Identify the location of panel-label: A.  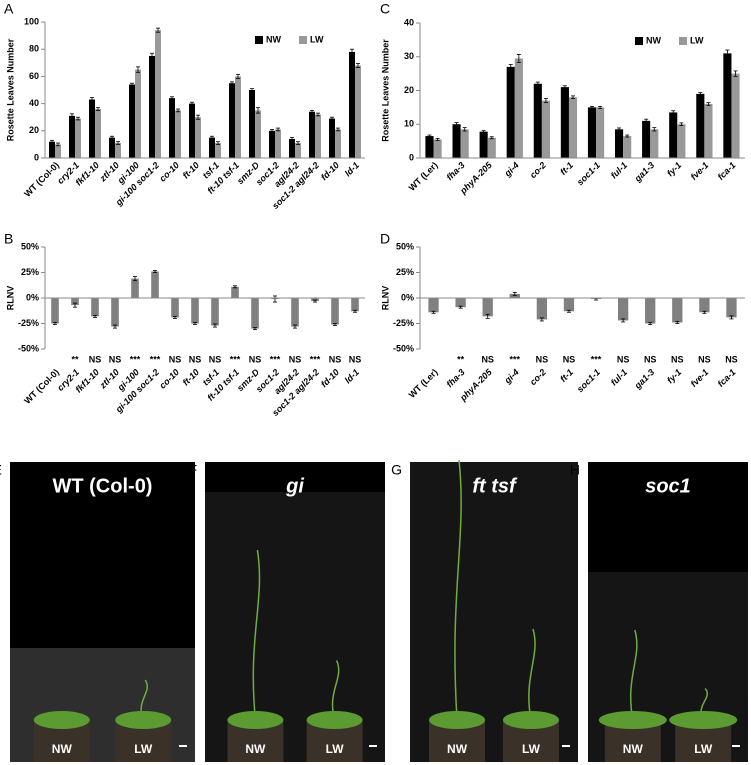
(9, 9).